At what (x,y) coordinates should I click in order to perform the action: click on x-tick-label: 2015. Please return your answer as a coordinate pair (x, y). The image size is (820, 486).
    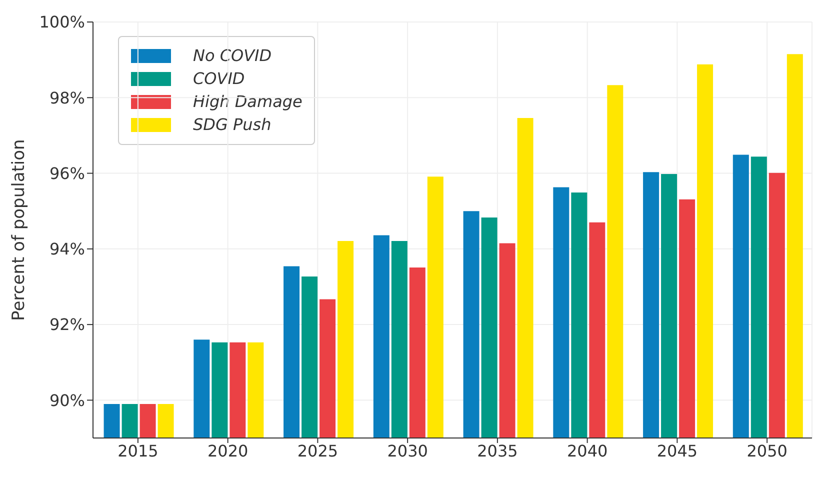
    Looking at the image, I should click on (138, 450).